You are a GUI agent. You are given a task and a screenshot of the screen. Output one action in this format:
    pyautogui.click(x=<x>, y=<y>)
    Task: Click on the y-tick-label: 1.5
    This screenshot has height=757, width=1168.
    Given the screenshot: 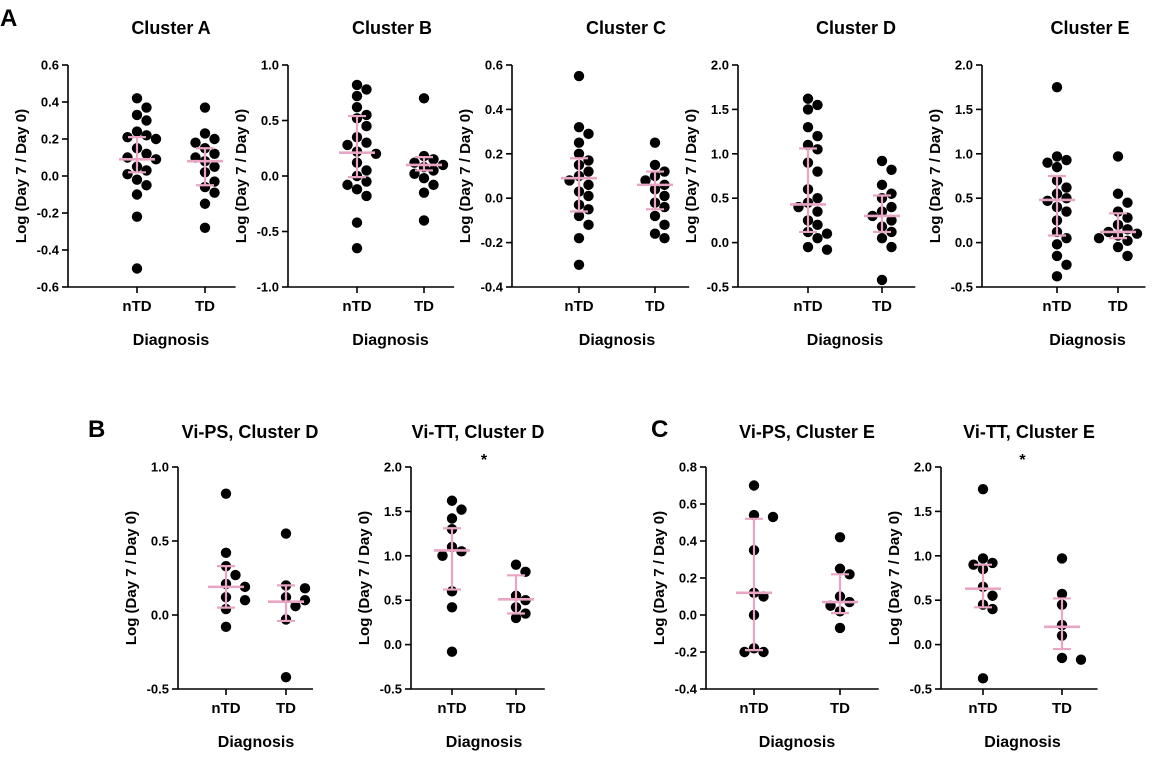 What is the action you would take?
    pyautogui.click(x=964, y=109)
    